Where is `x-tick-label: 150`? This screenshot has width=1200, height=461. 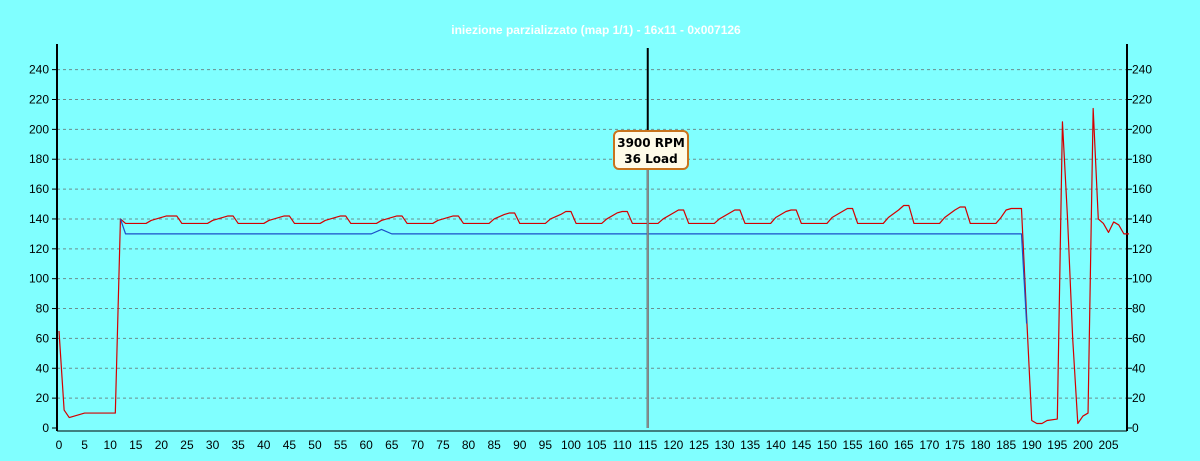
x-tick-label: 150 is located at coordinates (827, 445).